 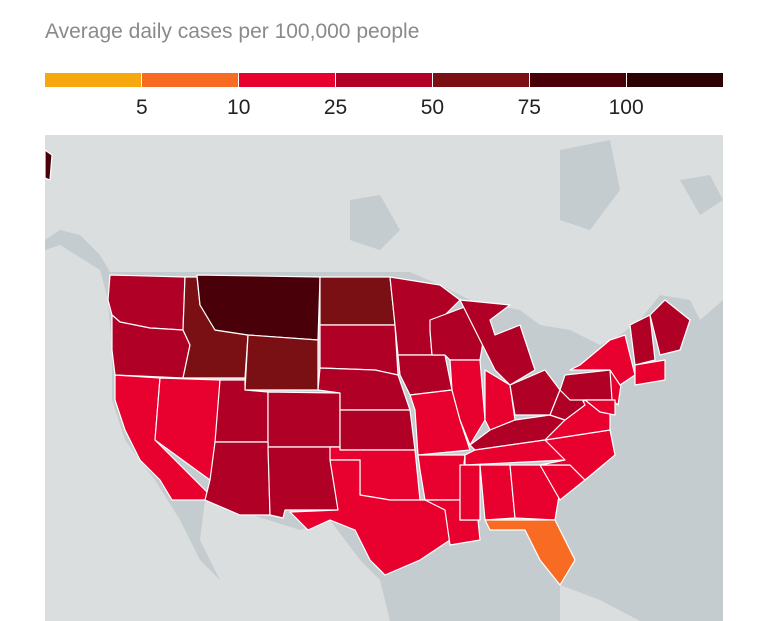 What do you see at coordinates (49, 165) in the screenshot?
I see `state-ak` at bounding box center [49, 165].